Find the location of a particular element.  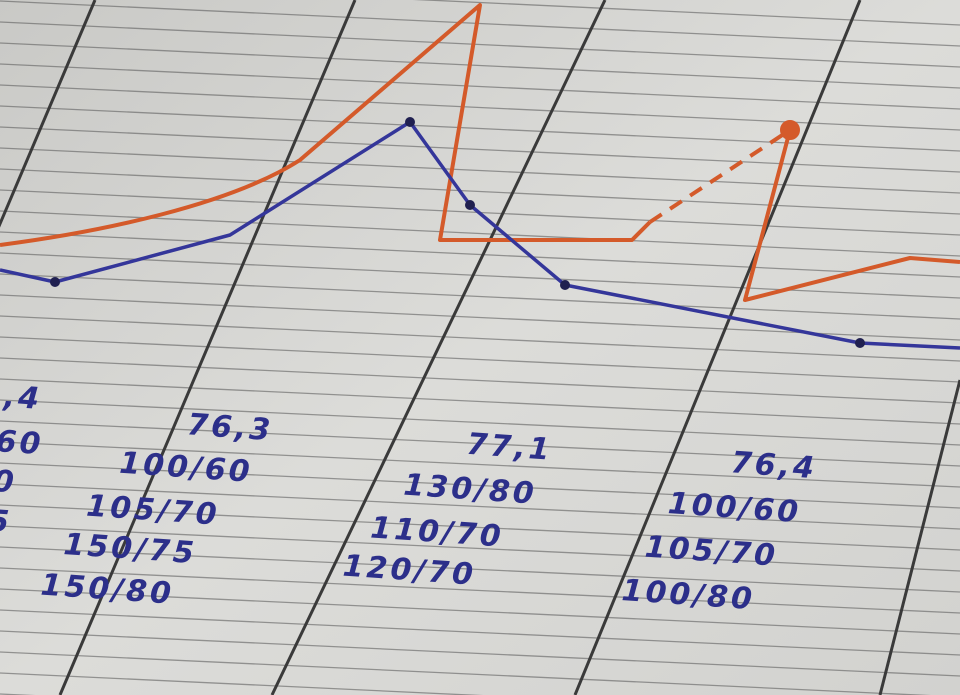

fragment: ,4 is located at coordinates (22, 398).